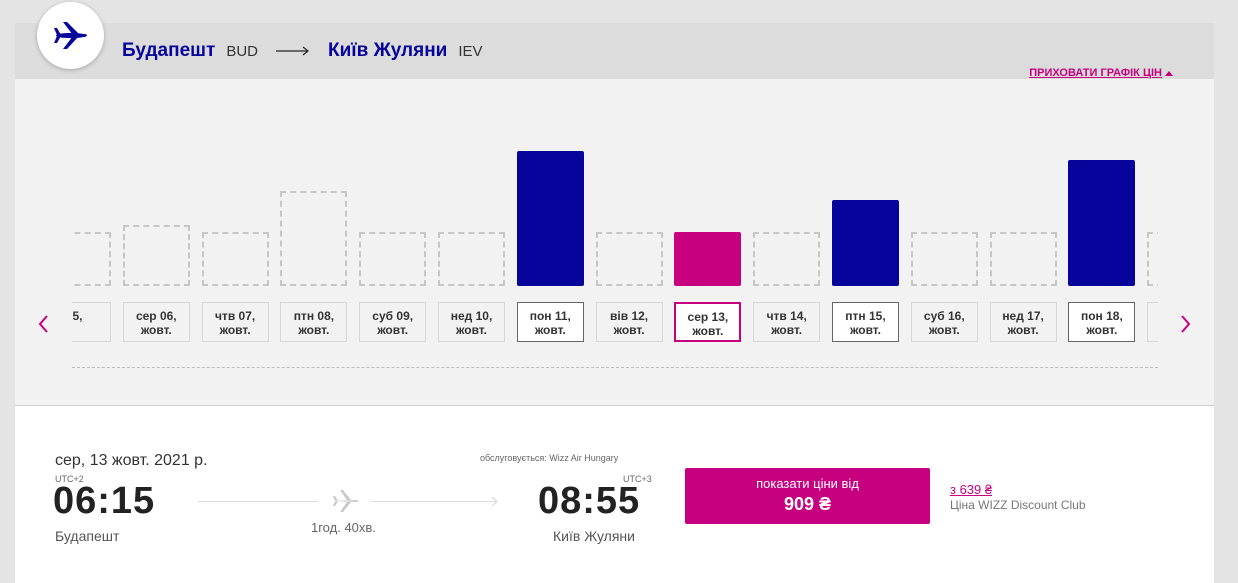 This screenshot has width=1238, height=583. I want to click on date-tab: нед 10, жовт., so click(471, 322).